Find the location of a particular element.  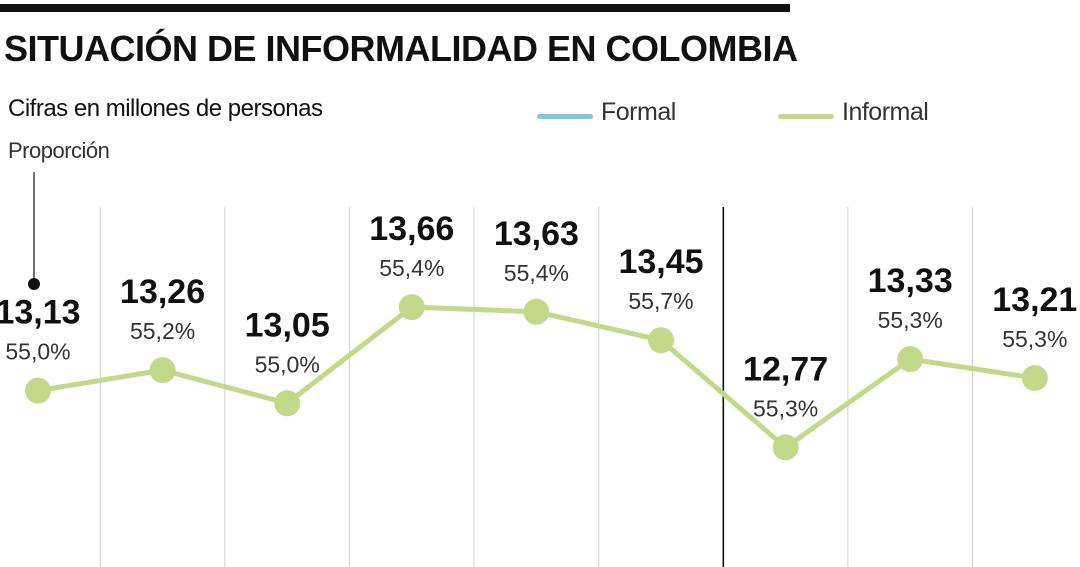

data-value-label: 13,21 is located at coordinates (1034, 300).